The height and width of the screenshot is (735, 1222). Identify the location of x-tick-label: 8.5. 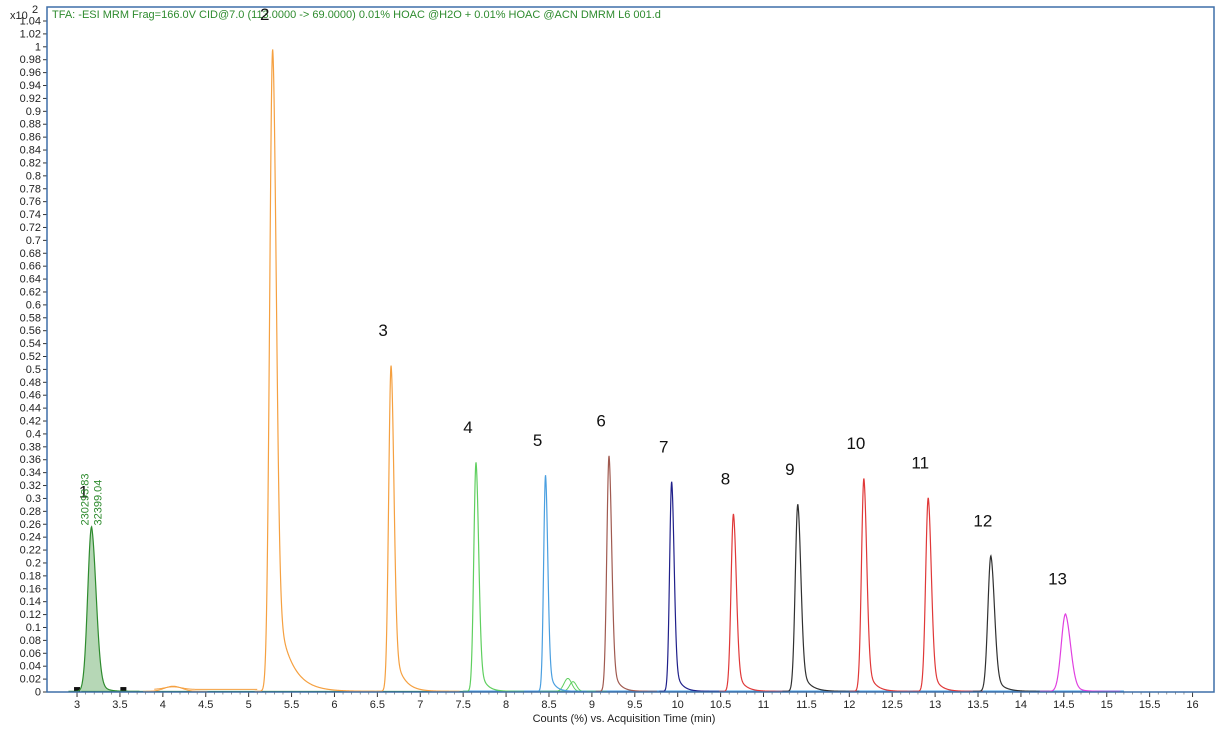
(548, 705).